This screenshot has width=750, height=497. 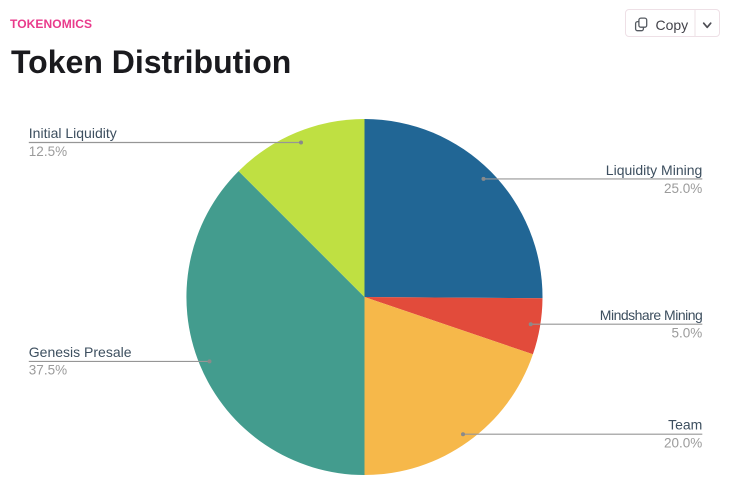 I want to click on svg-text: 25.0%, so click(x=683, y=188).